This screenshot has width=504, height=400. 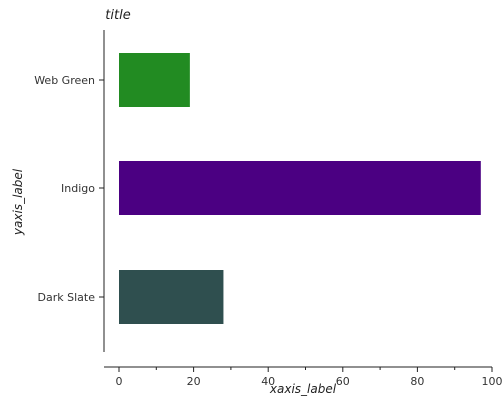 I want to click on x-axis: 0 20 40 60 80 100, so click(x=303, y=377).